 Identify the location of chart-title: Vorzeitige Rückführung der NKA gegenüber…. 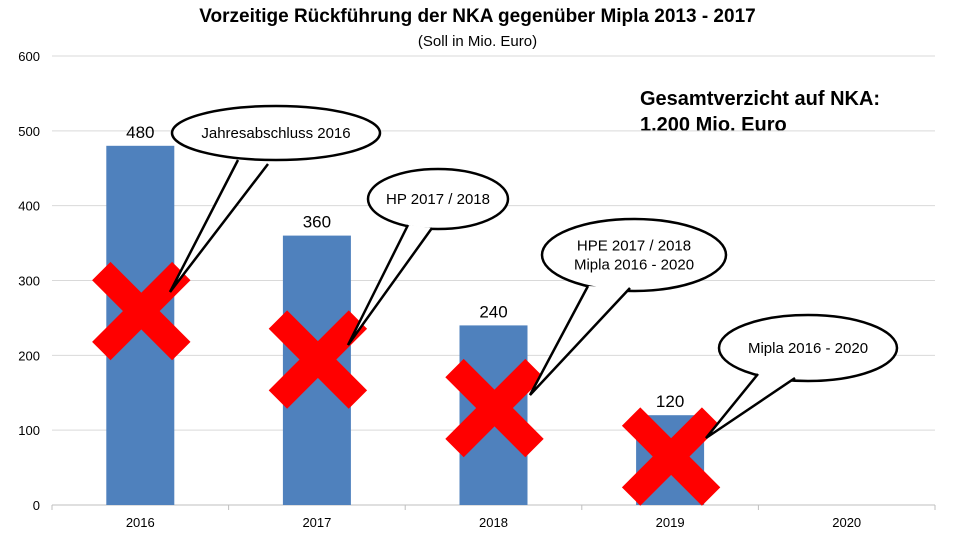
(477, 16).